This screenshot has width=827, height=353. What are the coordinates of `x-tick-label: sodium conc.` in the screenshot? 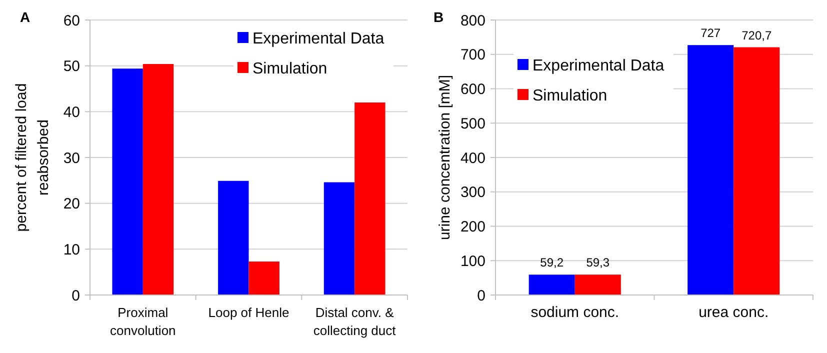 It's located at (575, 312).